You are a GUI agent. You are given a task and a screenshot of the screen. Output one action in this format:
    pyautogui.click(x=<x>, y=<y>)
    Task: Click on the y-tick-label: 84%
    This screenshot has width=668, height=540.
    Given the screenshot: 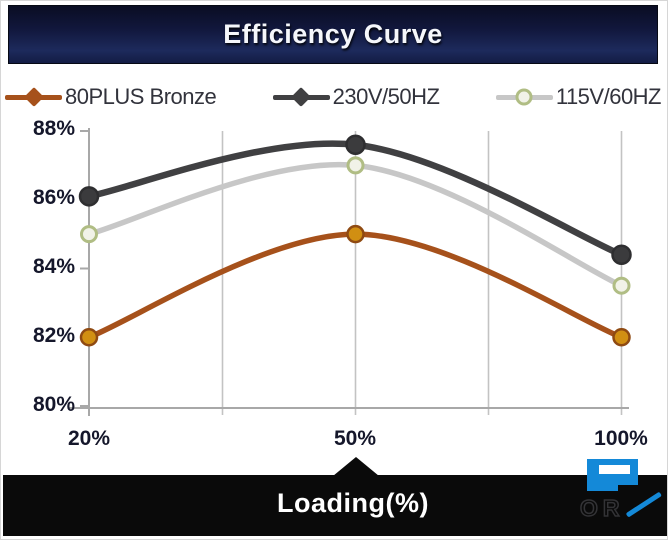 What is the action you would take?
    pyautogui.click(x=53, y=266)
    